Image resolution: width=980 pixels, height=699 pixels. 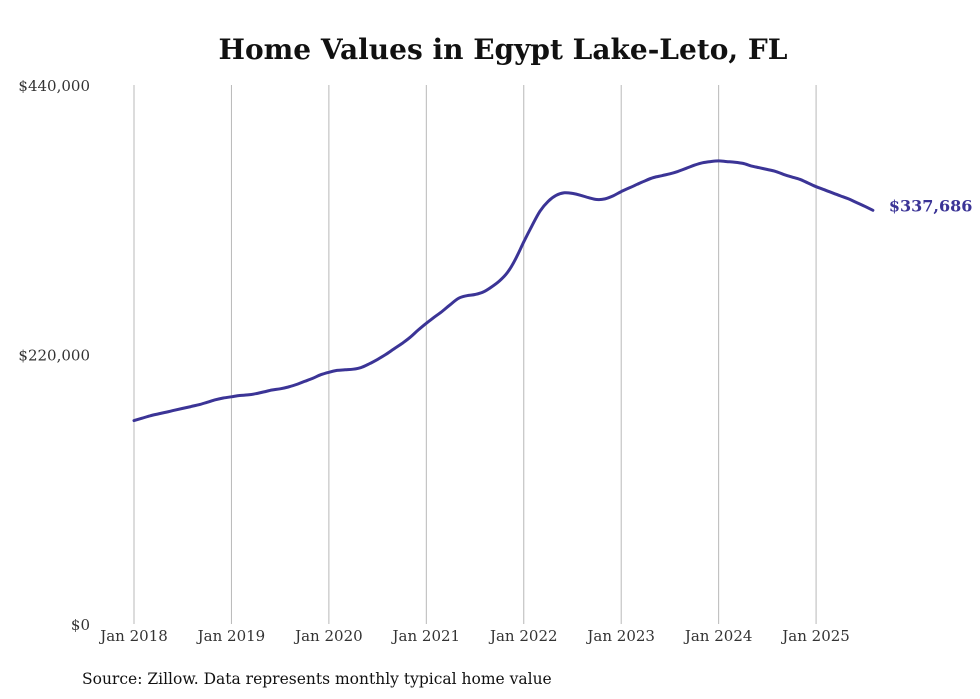 What do you see at coordinates (620, 636) in the screenshot?
I see `x-tick-label: Jan 2023` at bounding box center [620, 636].